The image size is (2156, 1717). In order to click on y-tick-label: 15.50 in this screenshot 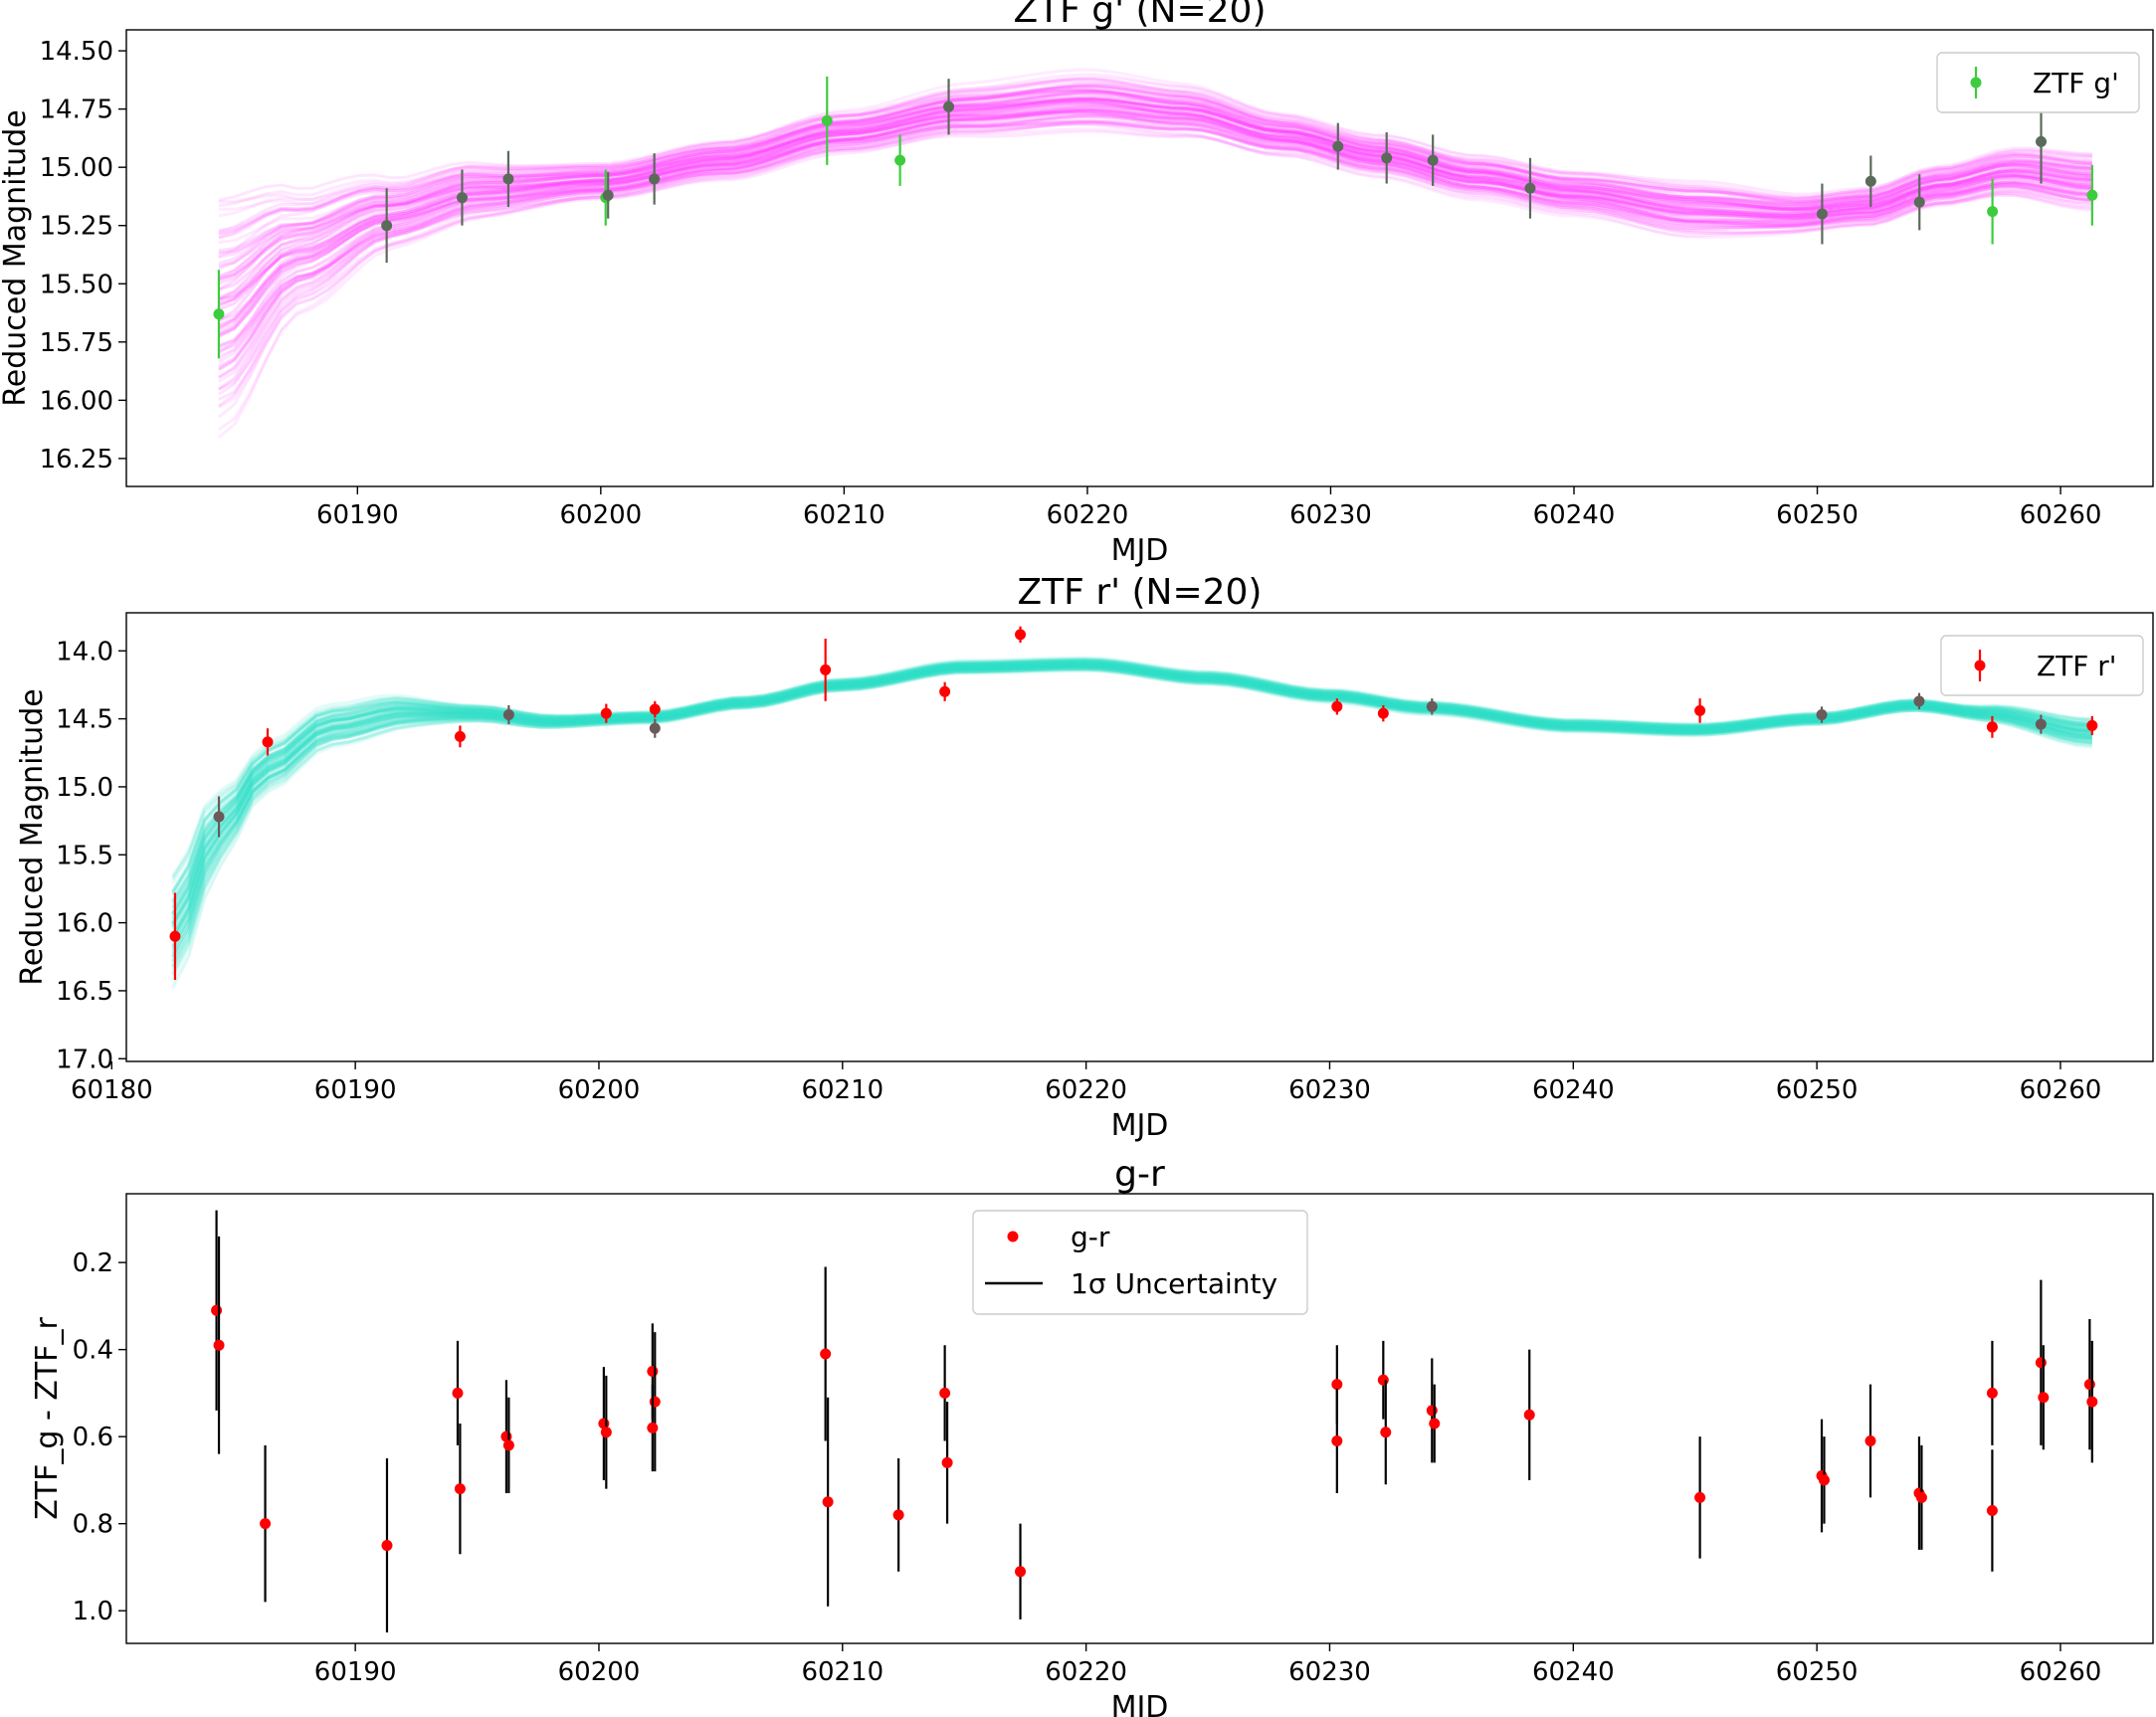, I will do `click(76, 284)`.